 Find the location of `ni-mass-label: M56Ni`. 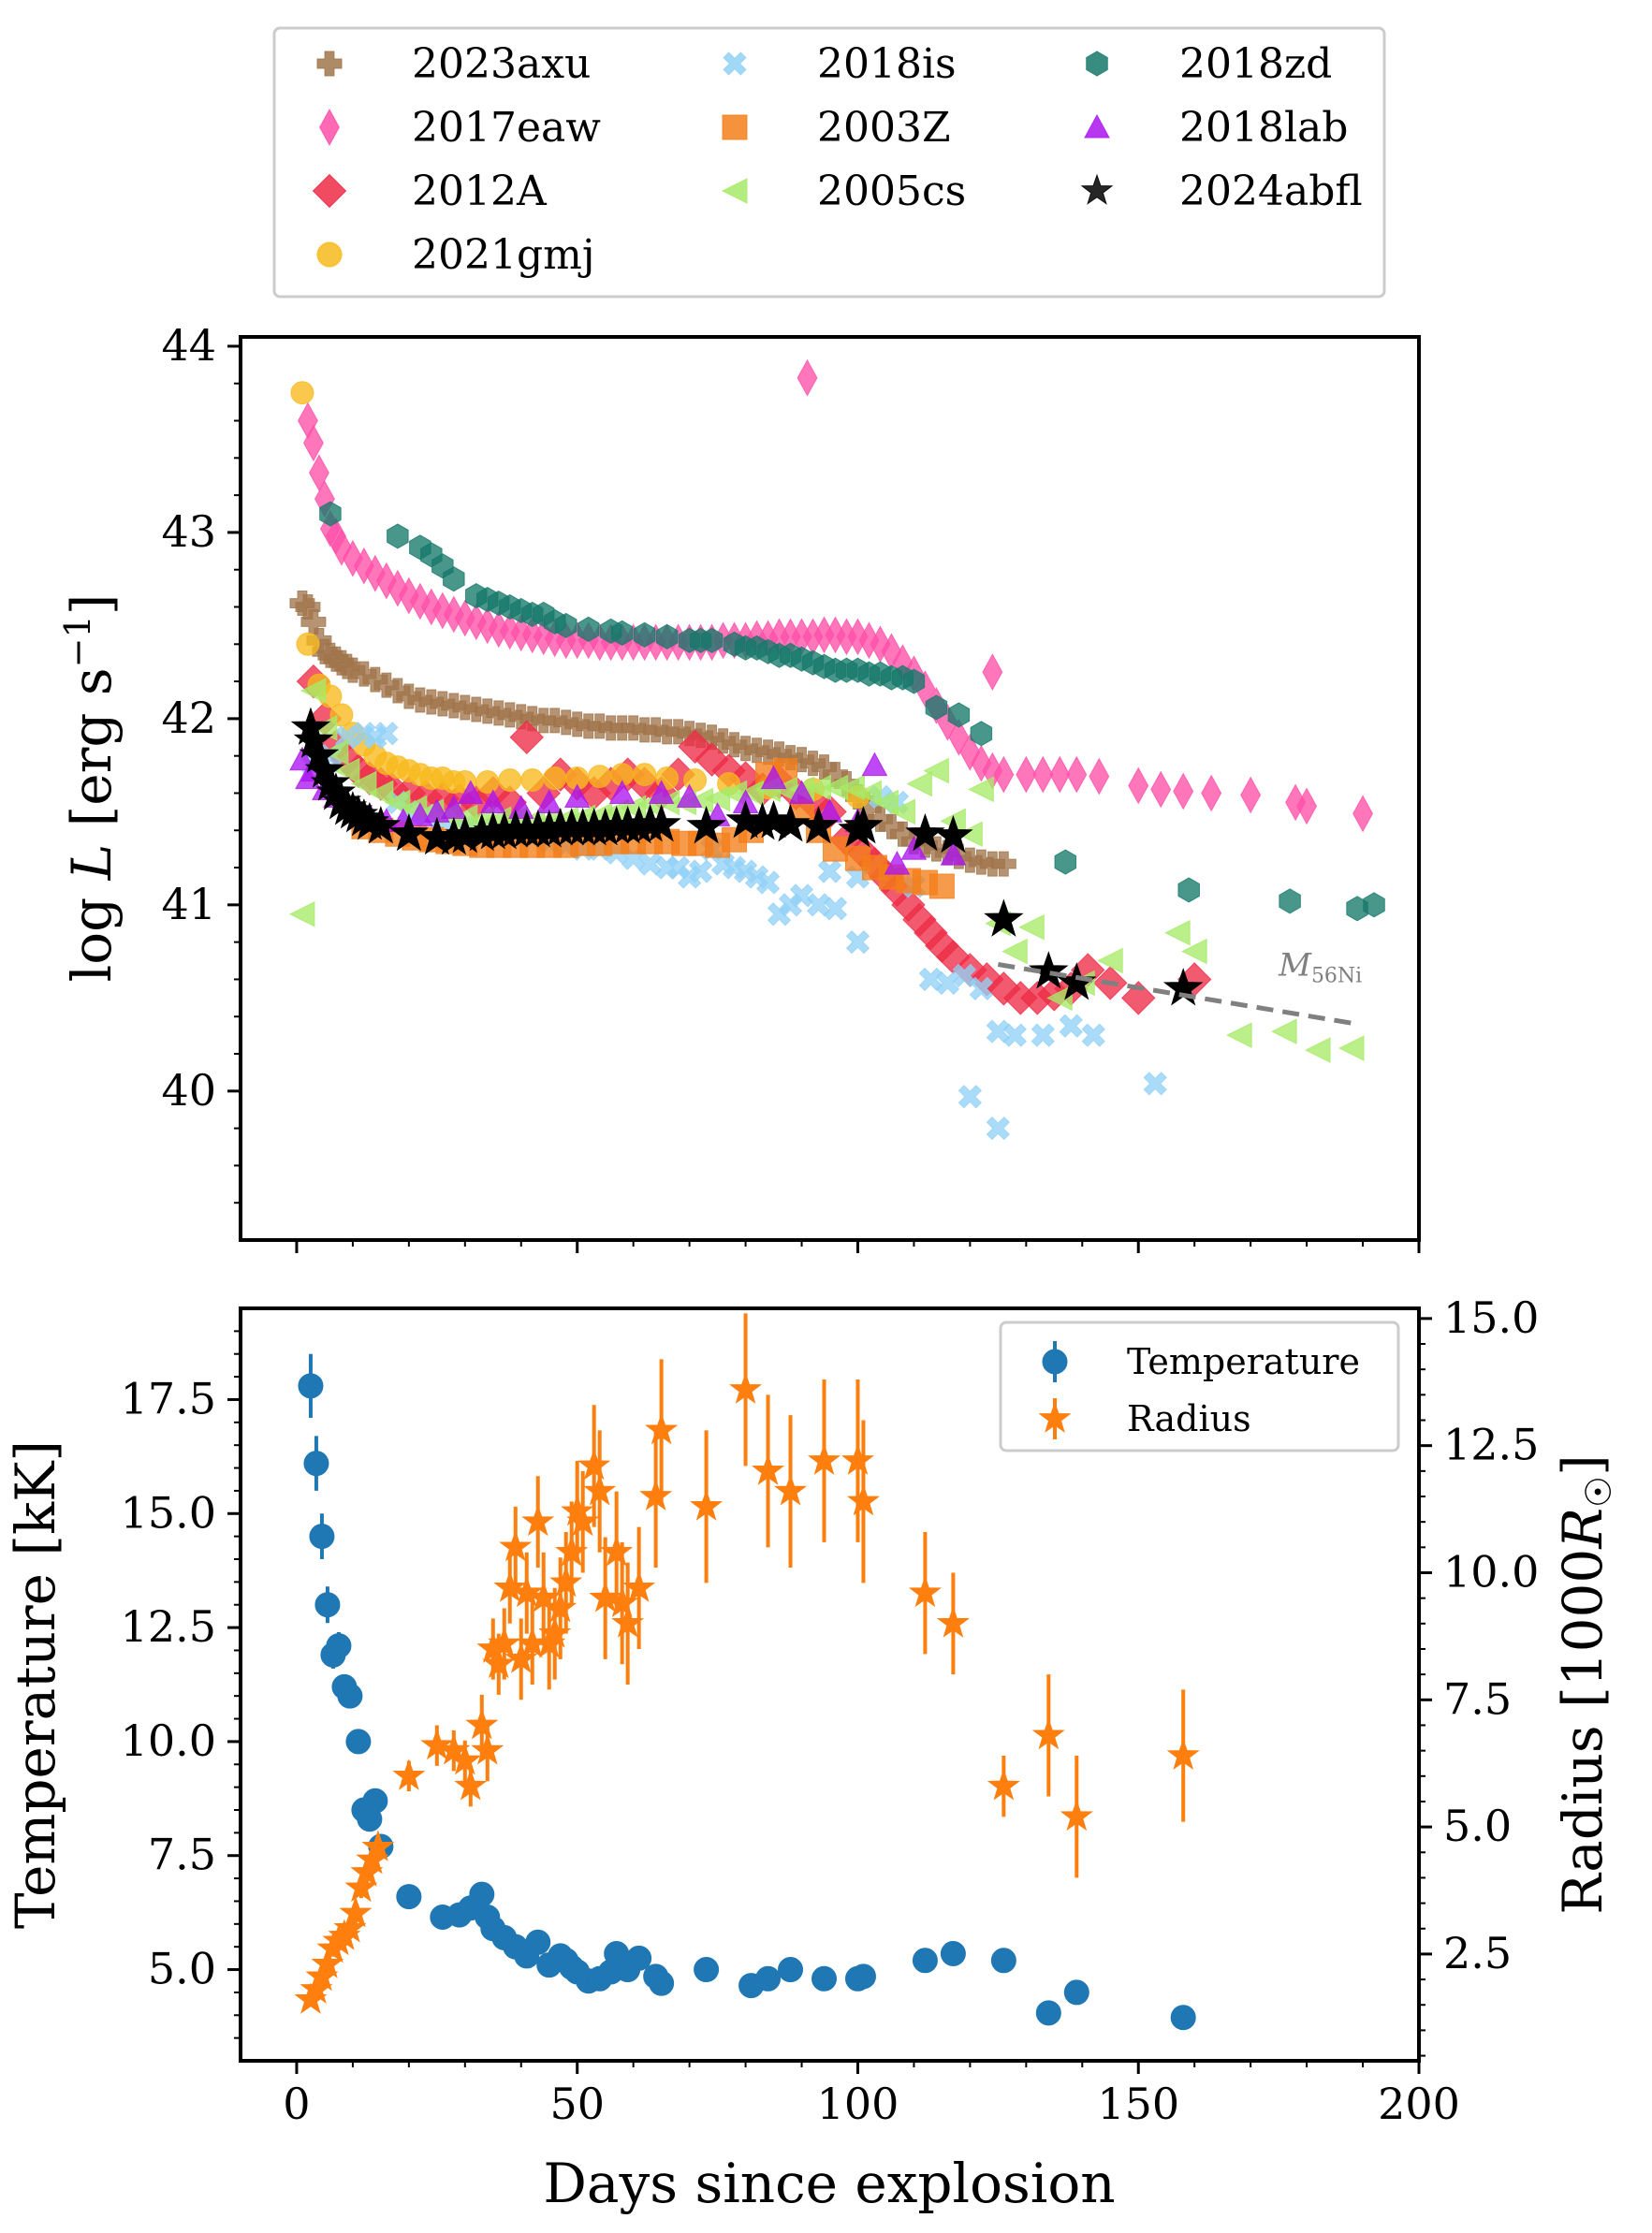

ni-mass-label: M56Ni is located at coordinates (1320, 967).